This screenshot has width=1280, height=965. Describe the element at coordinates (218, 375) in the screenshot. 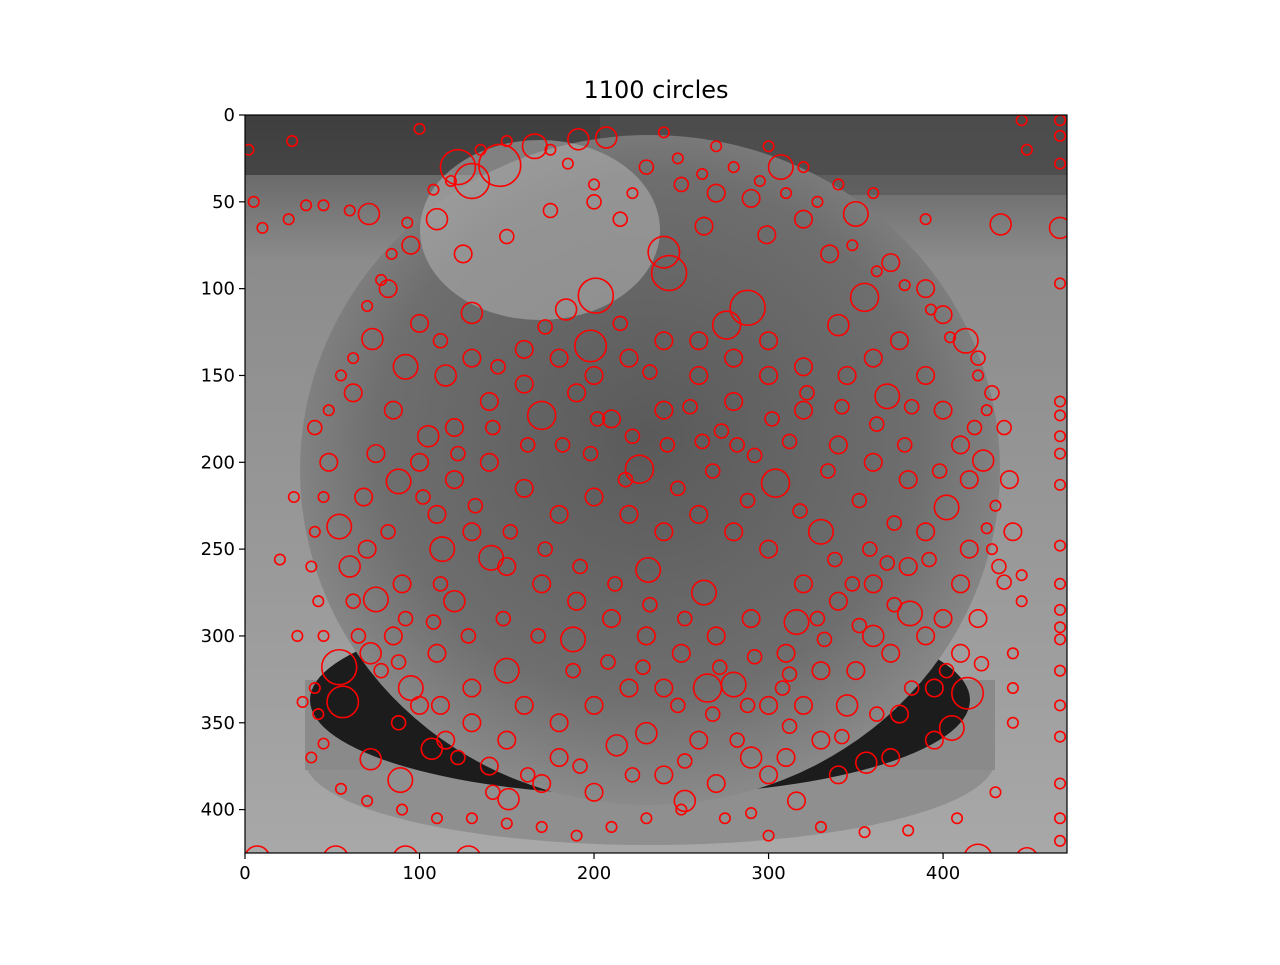

I see `y-tick-label: 150` at that location.